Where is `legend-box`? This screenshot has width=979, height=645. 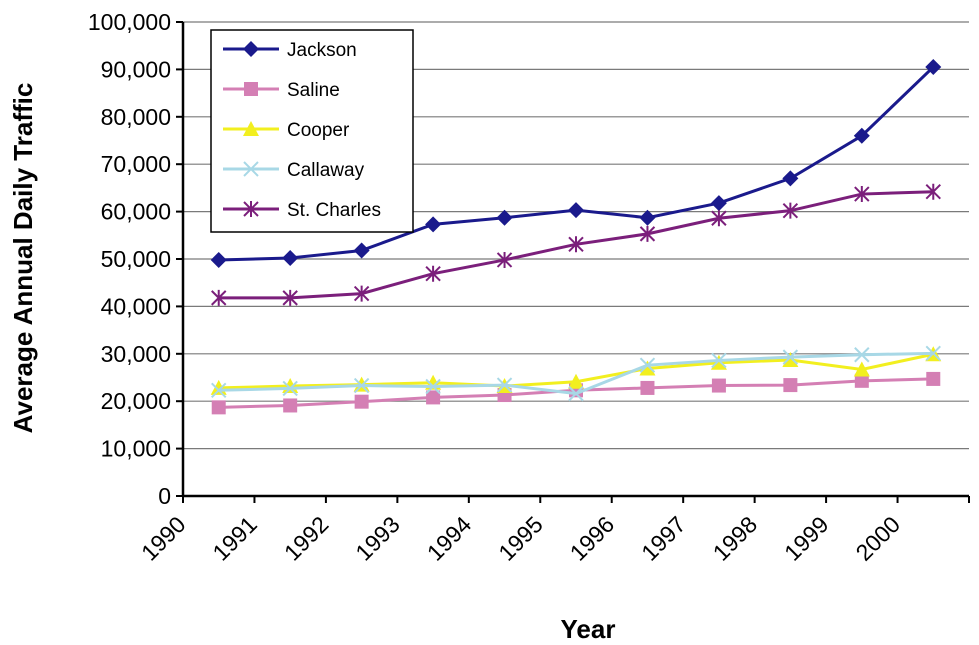 legend-box is located at coordinates (312, 131).